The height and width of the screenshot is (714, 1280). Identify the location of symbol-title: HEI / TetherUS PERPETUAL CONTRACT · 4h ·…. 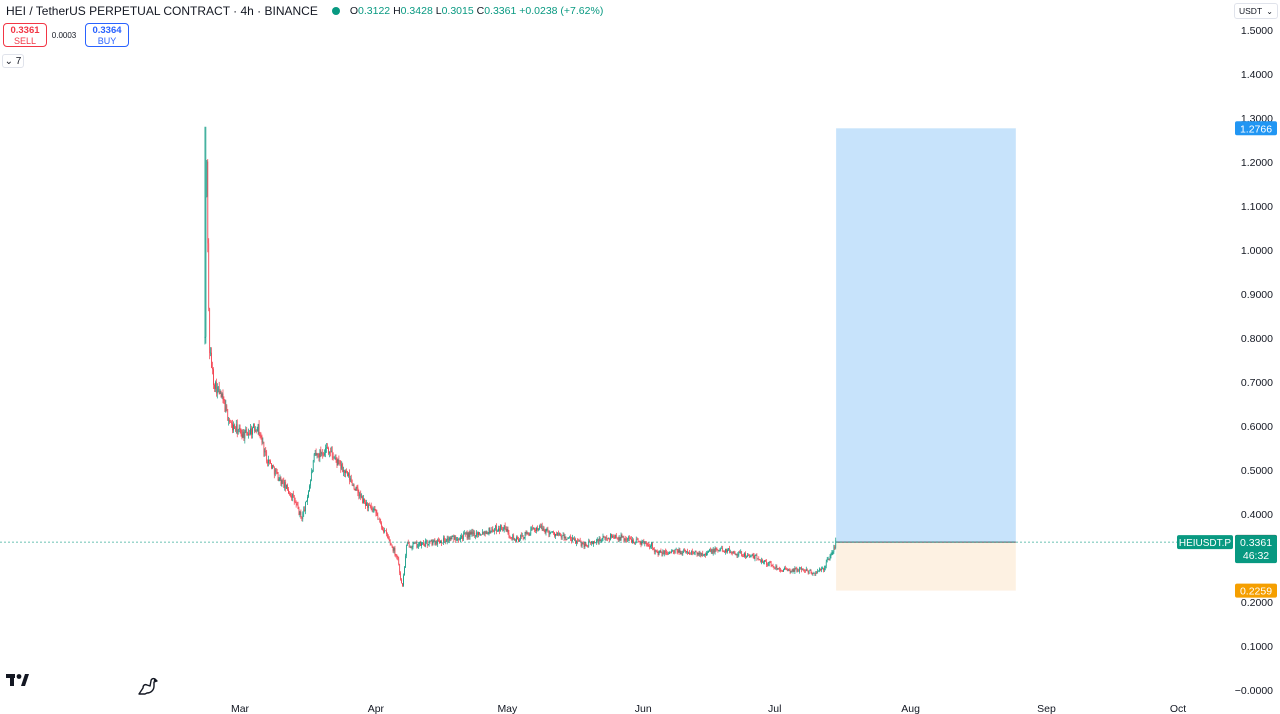
(162, 11).